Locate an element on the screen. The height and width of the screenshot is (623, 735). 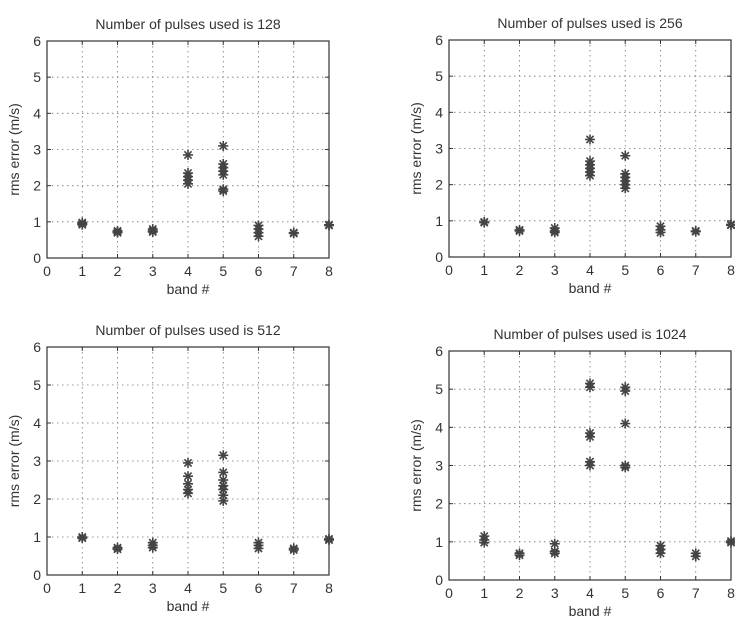
x-tick-label: 4 is located at coordinates (188, 588).